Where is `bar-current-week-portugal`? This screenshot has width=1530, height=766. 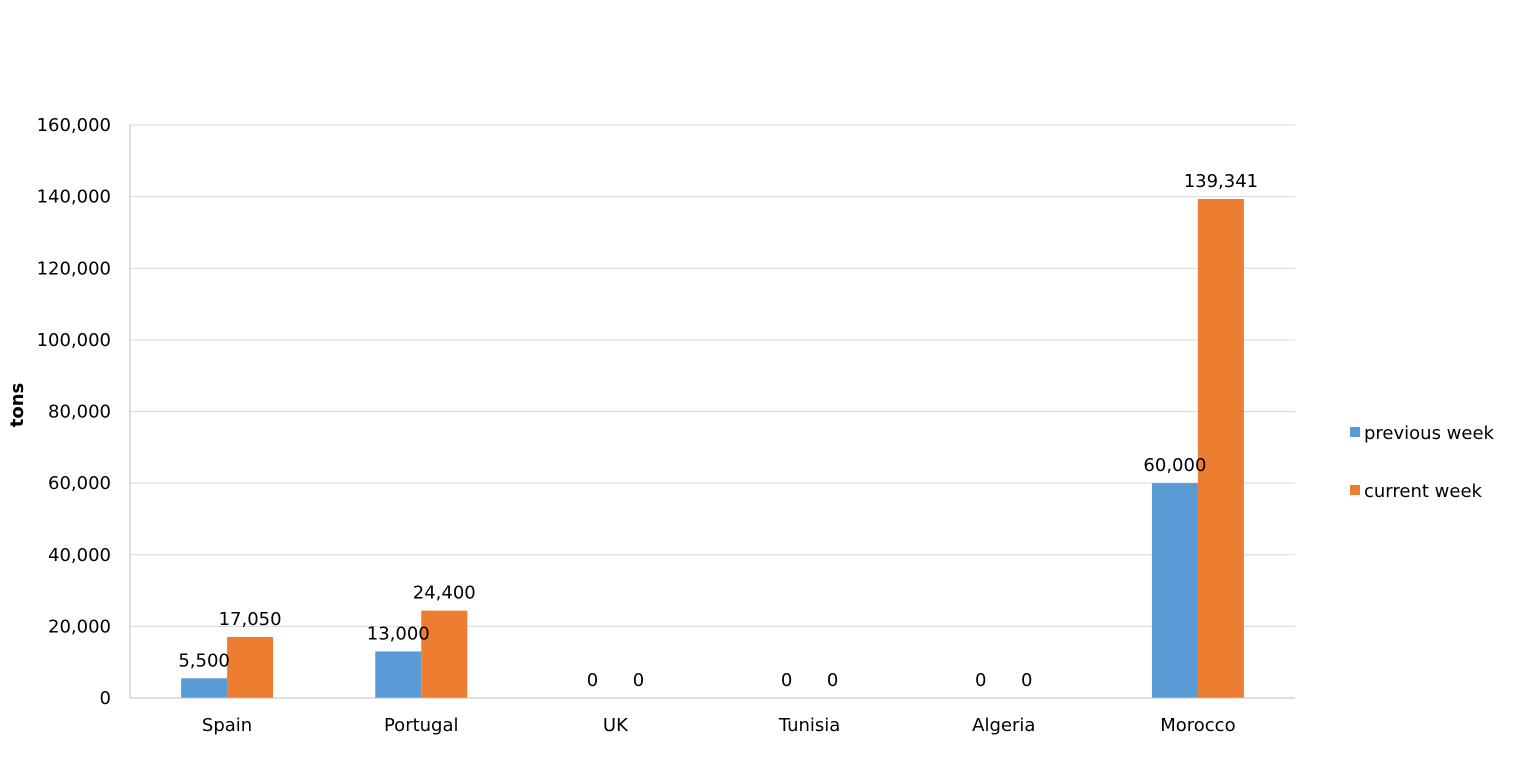 bar-current-week-portugal is located at coordinates (444, 654).